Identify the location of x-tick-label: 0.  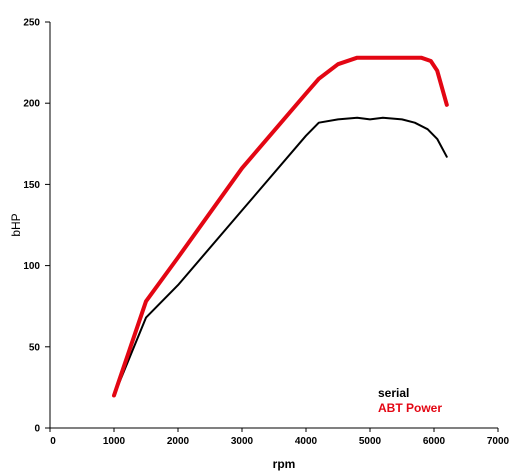
(53, 441).